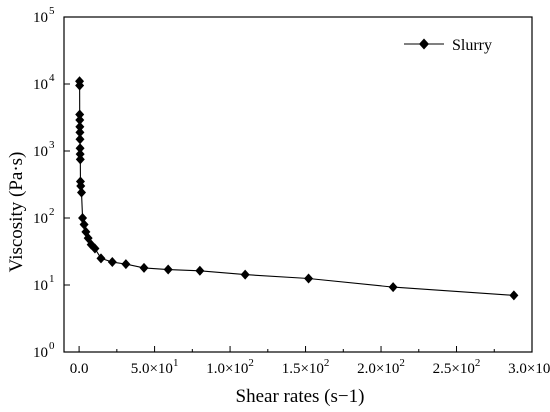  I want to click on x-tick-label: 5.0×10¹, so click(155, 367).